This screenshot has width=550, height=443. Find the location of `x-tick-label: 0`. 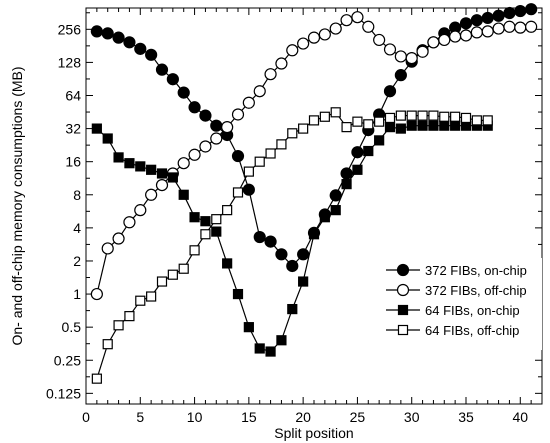

x-tick-label: 0 is located at coordinates (86, 417).